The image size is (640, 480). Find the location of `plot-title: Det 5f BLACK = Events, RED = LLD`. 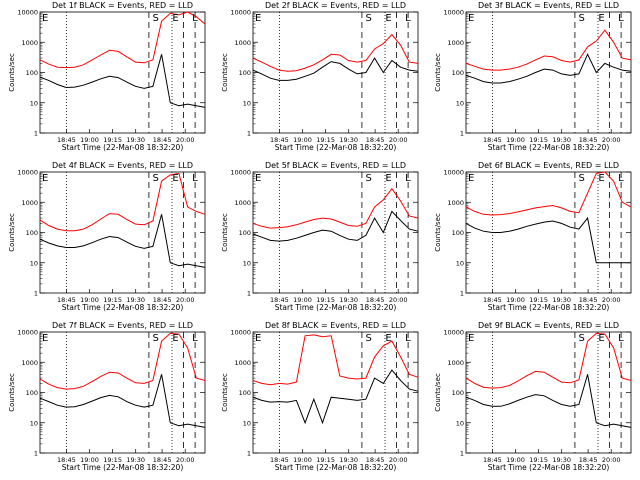

plot-title: Det 5f BLACK = Events, RED = LLD is located at coordinates (335, 165).